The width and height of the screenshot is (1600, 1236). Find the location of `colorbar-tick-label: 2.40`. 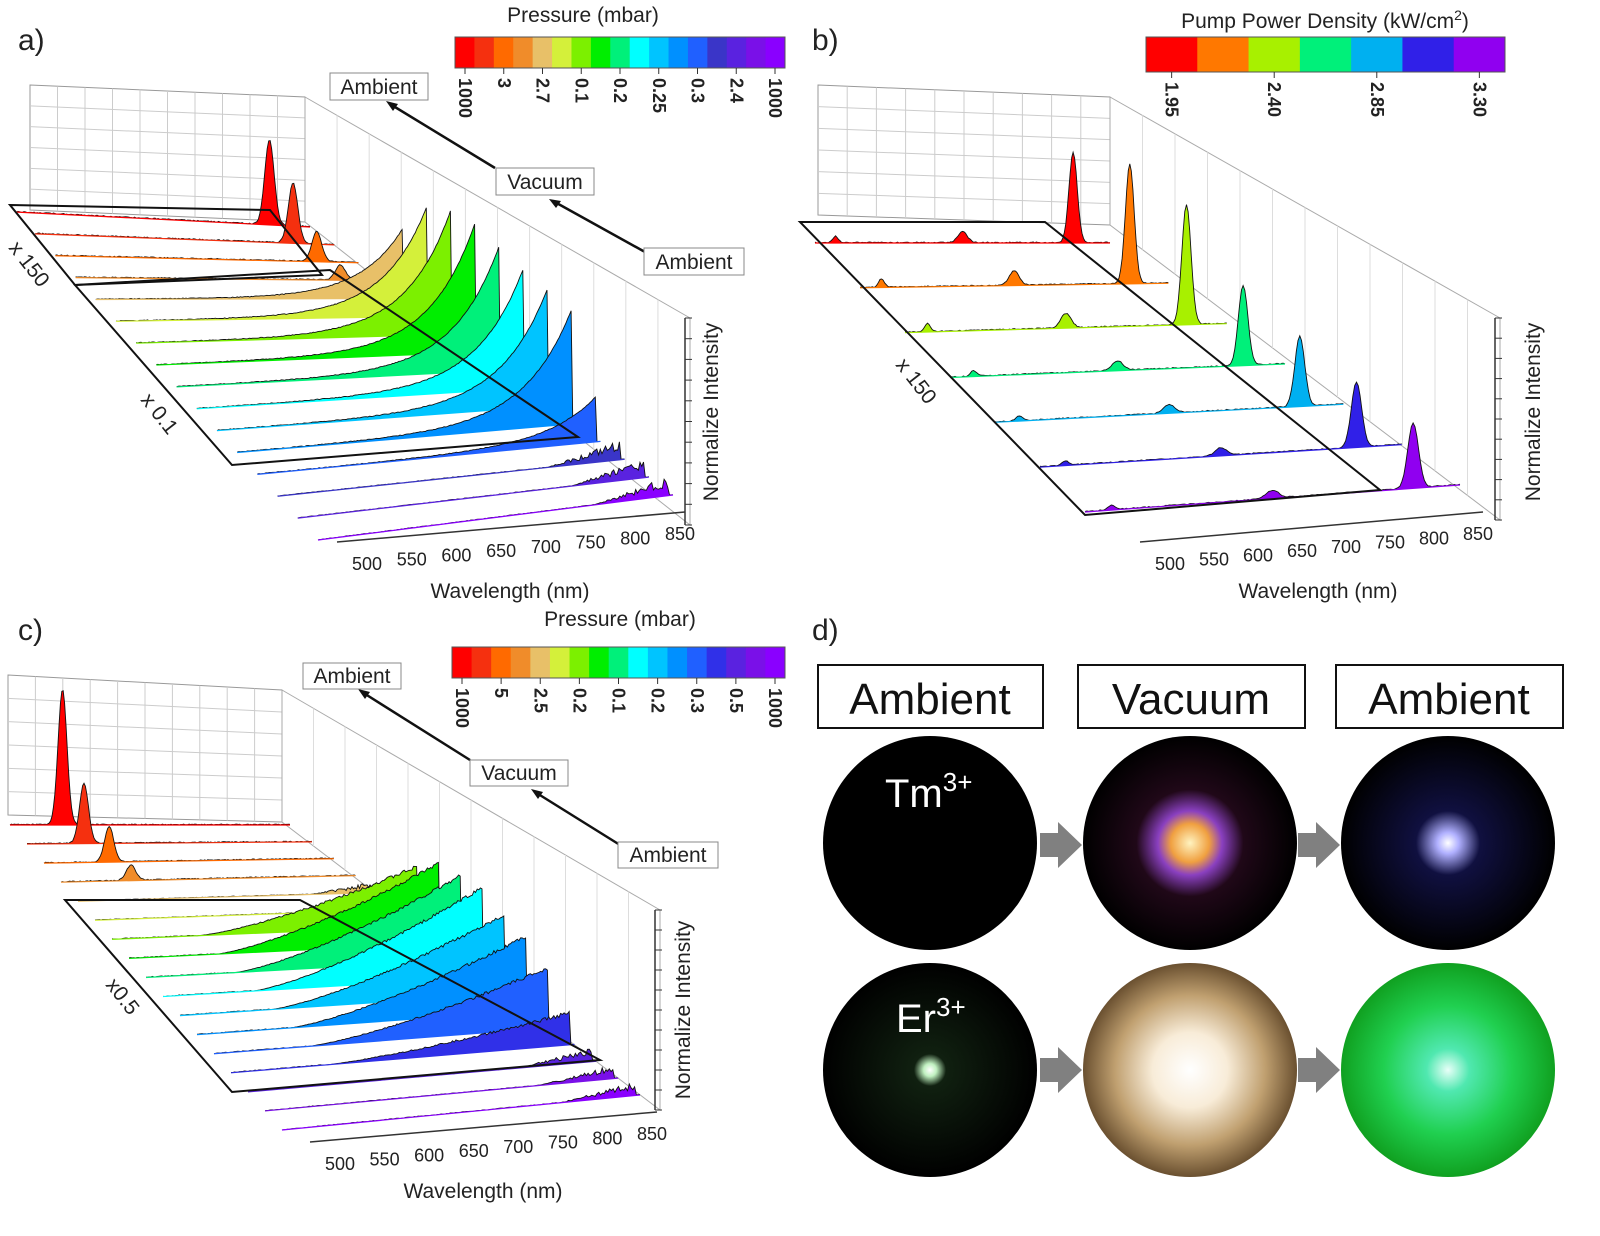

colorbar-tick-label: 2.40 is located at coordinates (1274, 99).